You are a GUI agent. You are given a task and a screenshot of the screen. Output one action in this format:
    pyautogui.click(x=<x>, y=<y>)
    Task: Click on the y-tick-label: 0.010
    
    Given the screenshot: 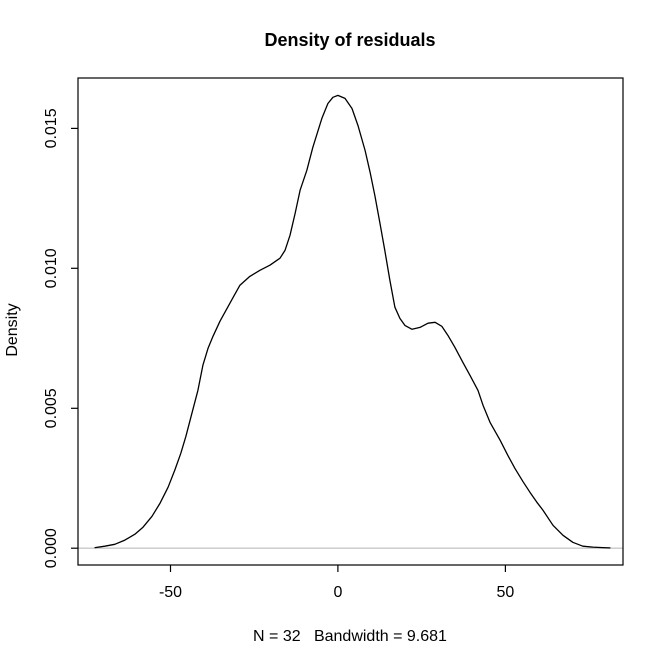 What is the action you would take?
    pyautogui.click(x=51, y=268)
    